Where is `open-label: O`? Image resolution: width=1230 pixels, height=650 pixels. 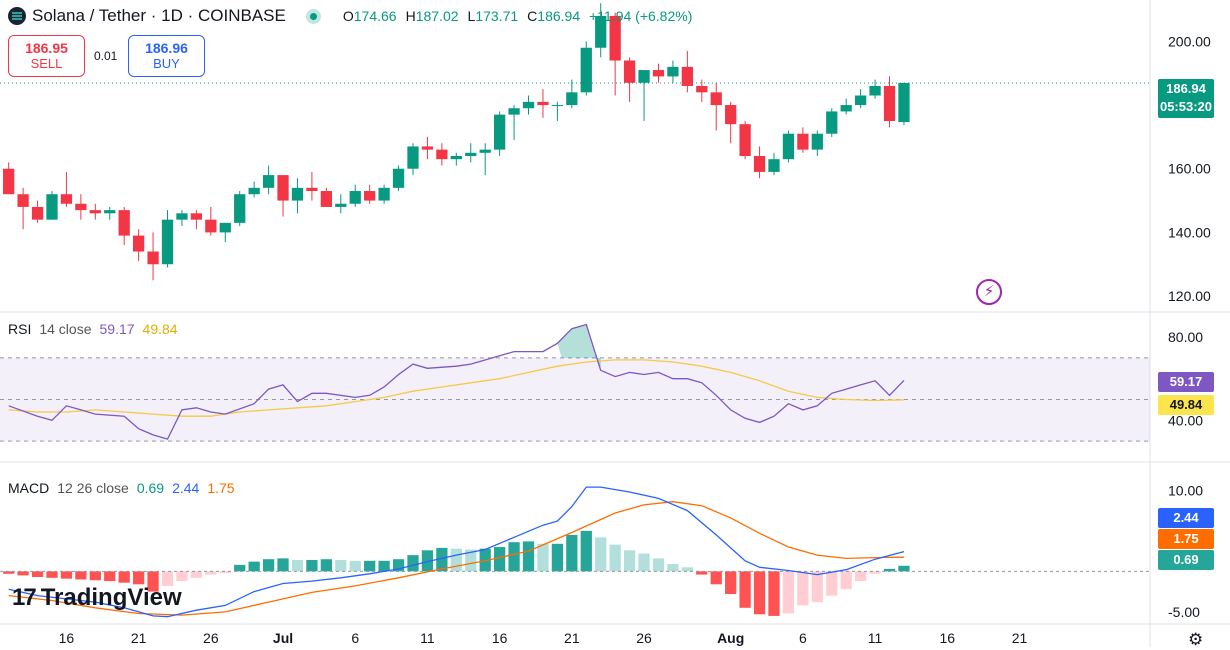
open-label: O is located at coordinates (348, 16).